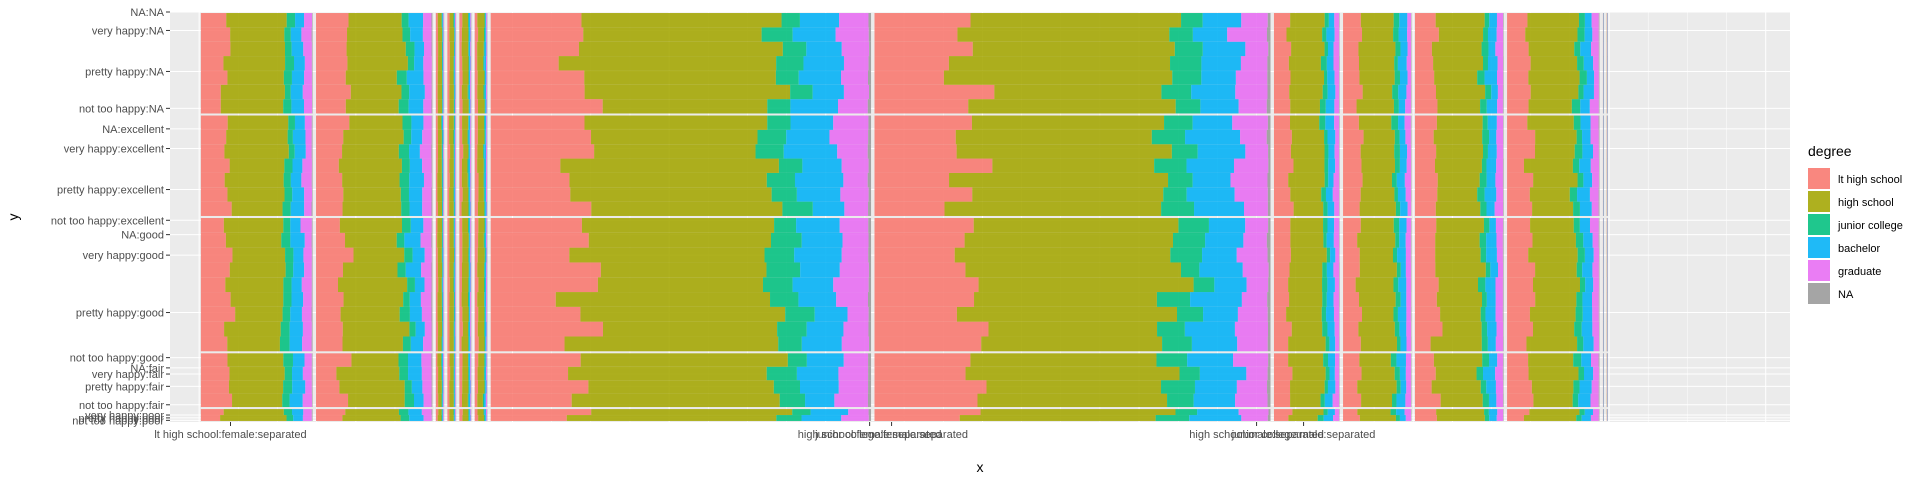  What do you see at coordinates (114, 150) in the screenshot?
I see `y-tick-label: very happy:excellent` at bounding box center [114, 150].